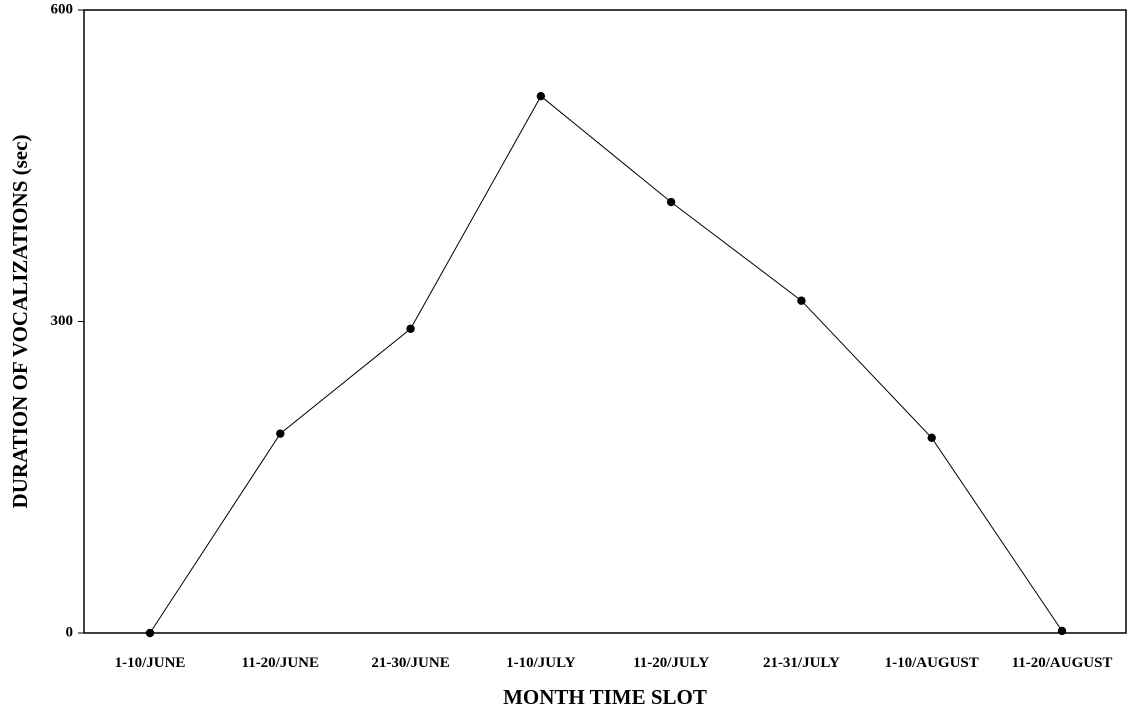  Describe the element at coordinates (671, 663) in the screenshot. I see `x-tick-label: 11-20/JULY` at that location.